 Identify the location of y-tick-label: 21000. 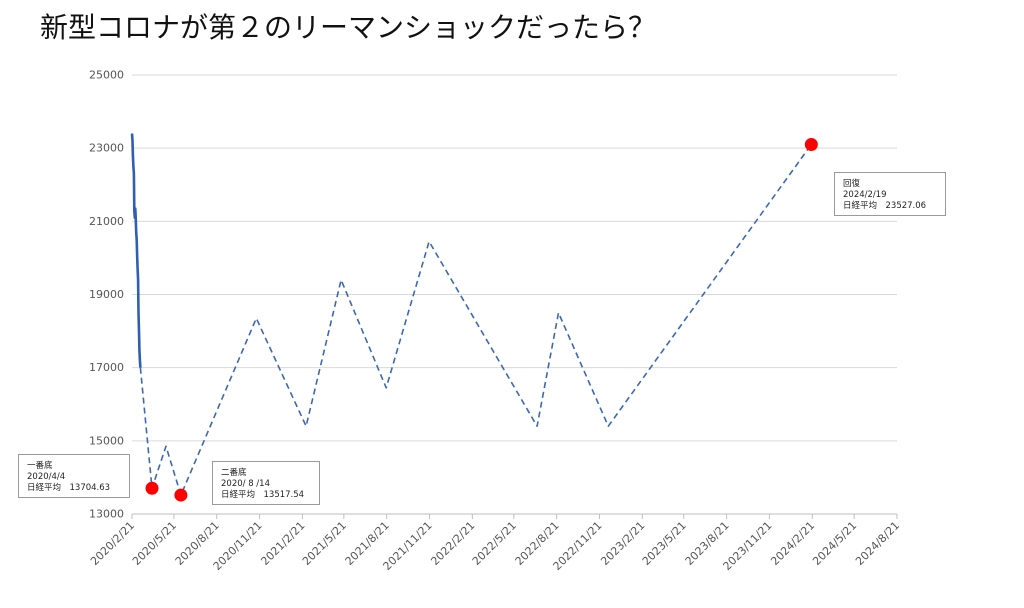
(106, 221).